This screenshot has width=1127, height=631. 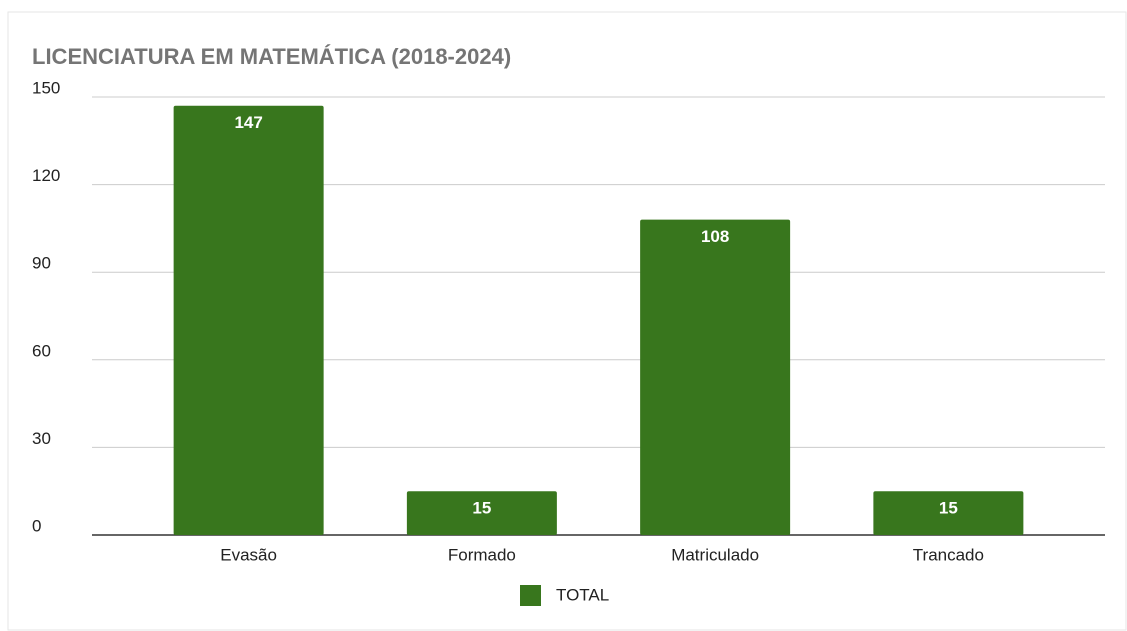 I want to click on data-label: 147, so click(x=248, y=122).